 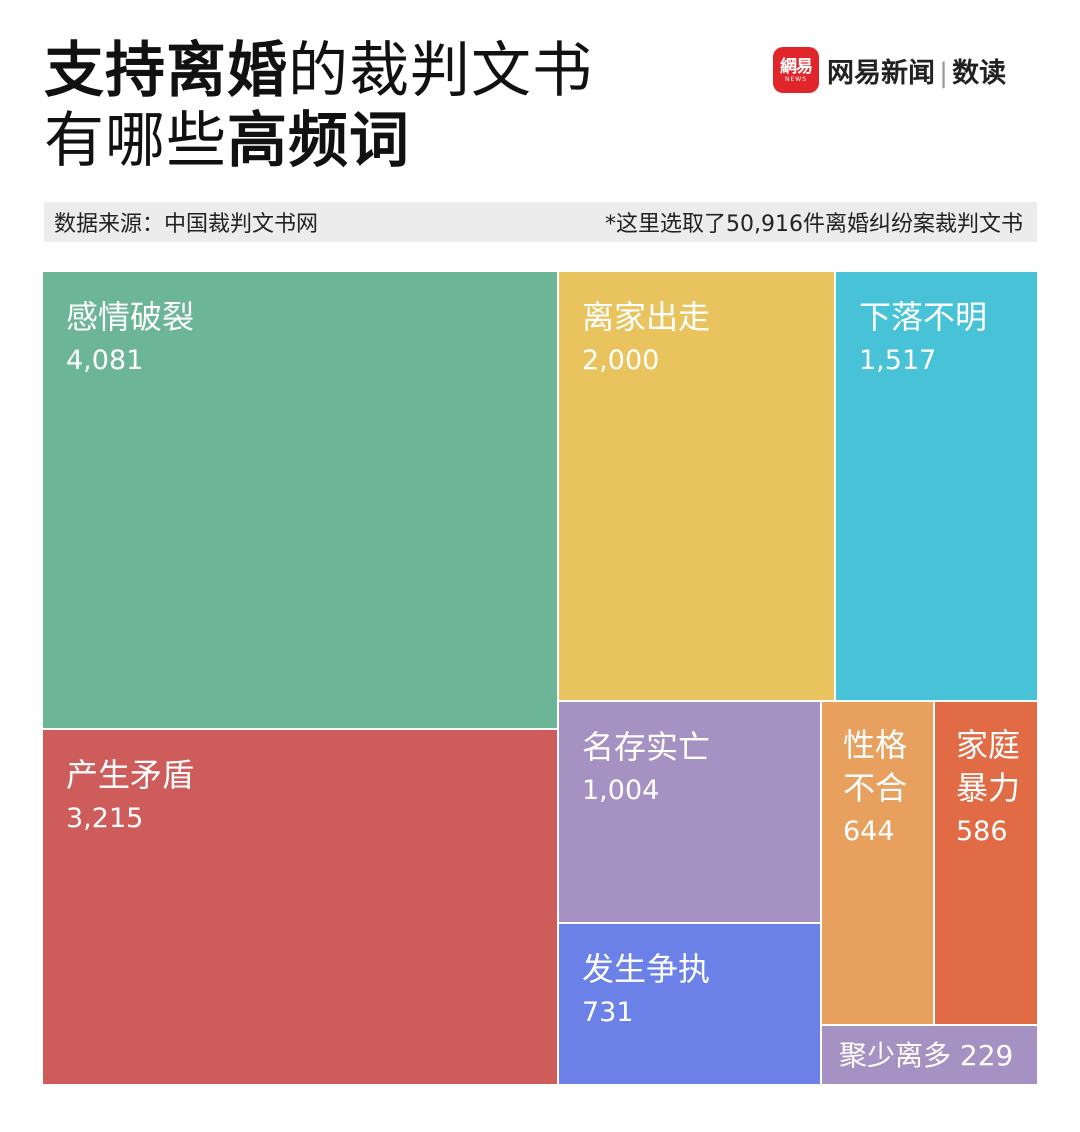 What do you see at coordinates (796, 66) in the screenshot?
I see `logo-mark-text: 網易` at bounding box center [796, 66].